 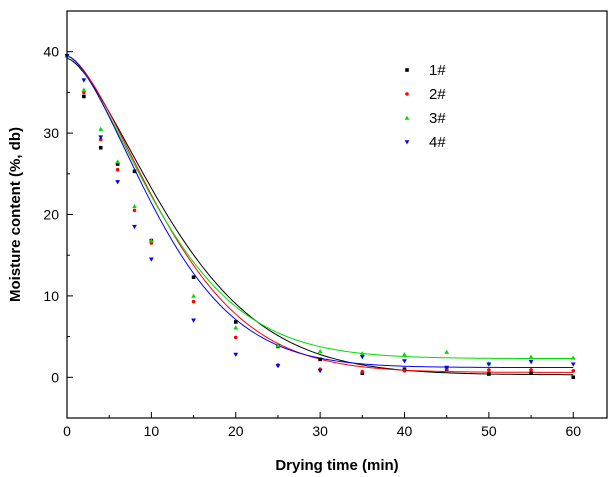 I want to click on x-tick-label: 40, so click(x=405, y=431).